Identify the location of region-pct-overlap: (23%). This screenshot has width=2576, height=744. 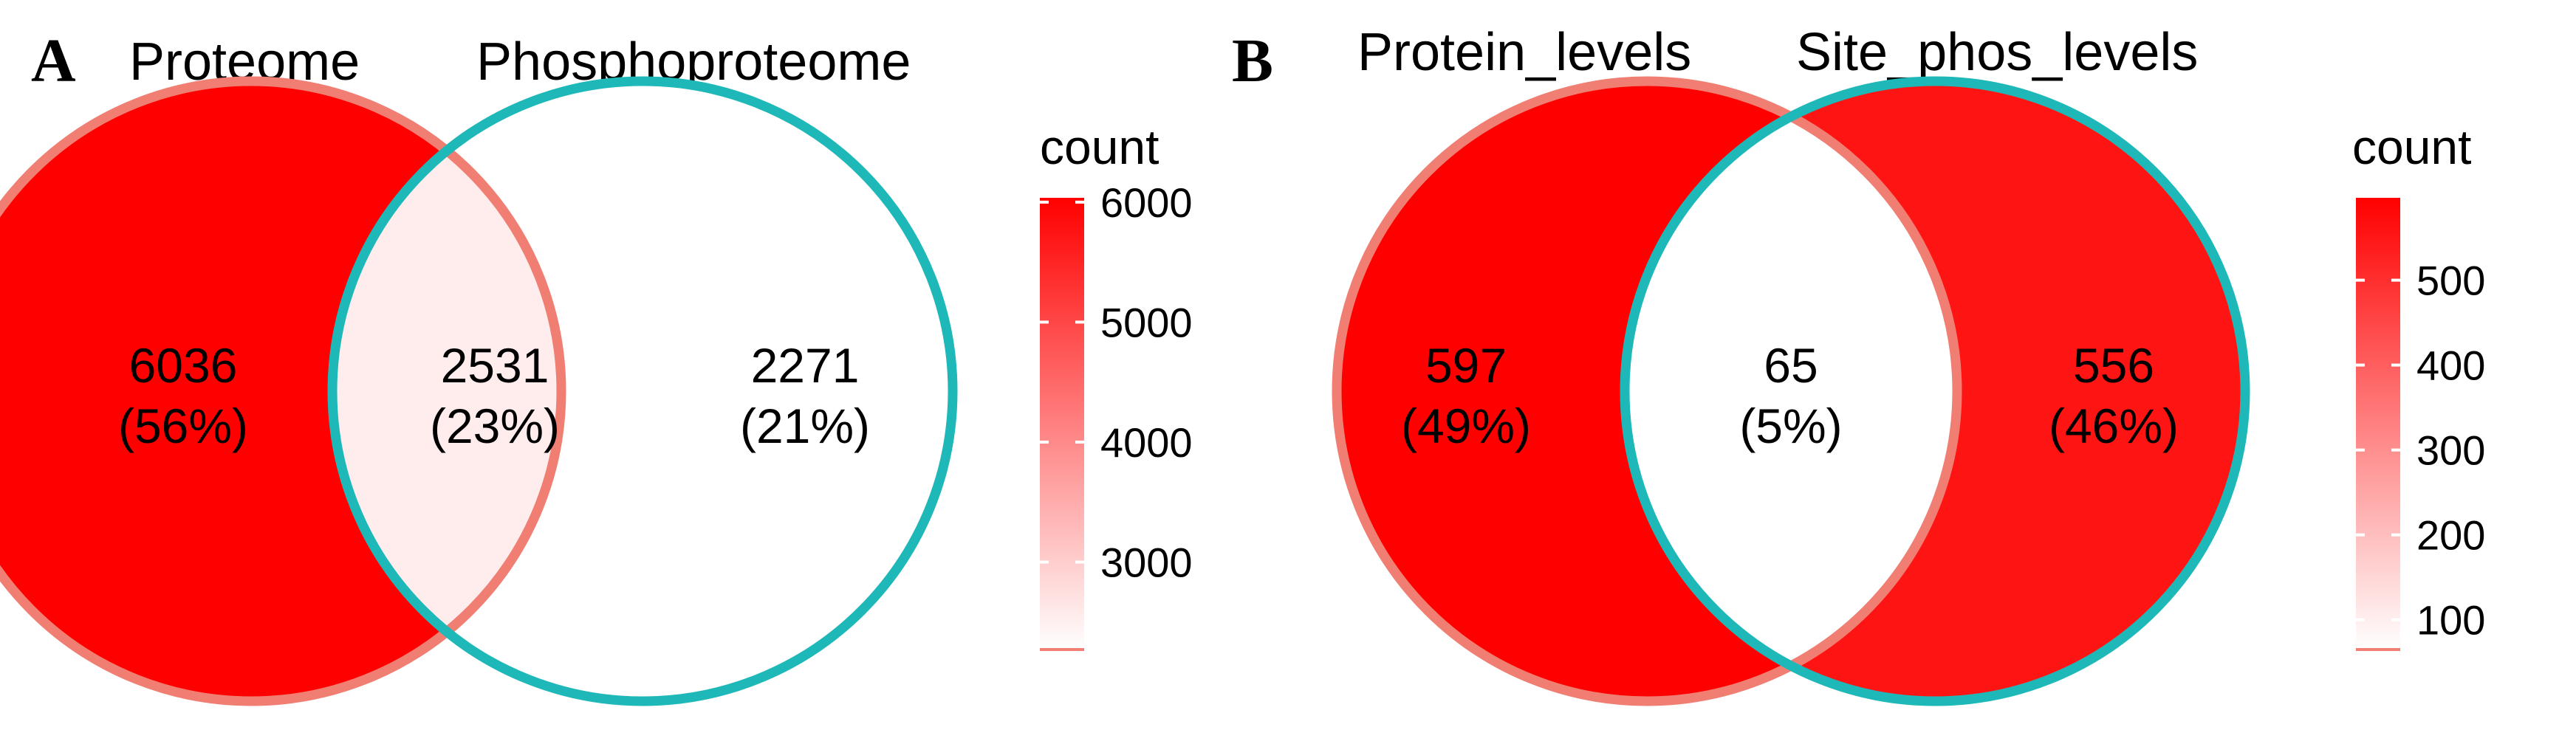
(495, 426).